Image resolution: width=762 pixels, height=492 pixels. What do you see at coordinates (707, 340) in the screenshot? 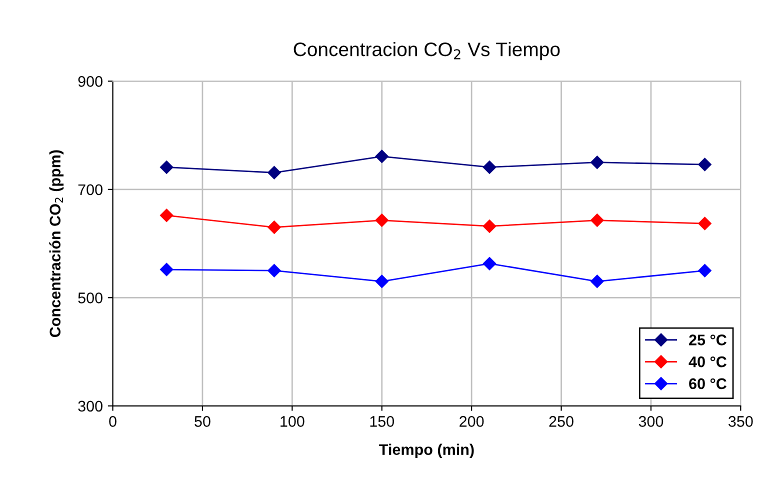
I see `legend-label: 25 °C` at bounding box center [707, 340].